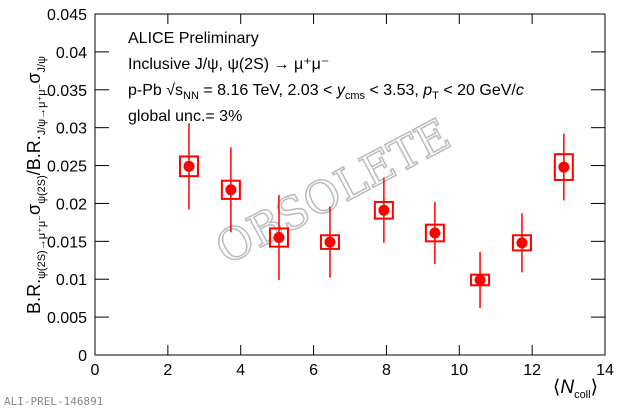 The image size is (633, 412). I want to click on y-label-part: ψ(2S), so click(42, 189).